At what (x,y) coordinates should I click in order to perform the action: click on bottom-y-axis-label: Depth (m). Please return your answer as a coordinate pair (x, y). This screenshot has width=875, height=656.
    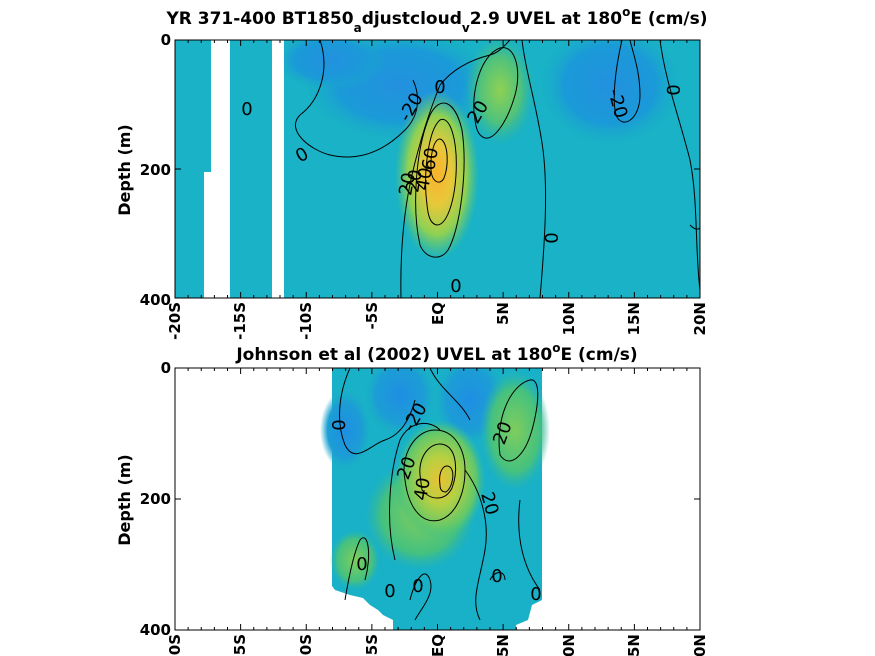
    Looking at the image, I should click on (124, 500).